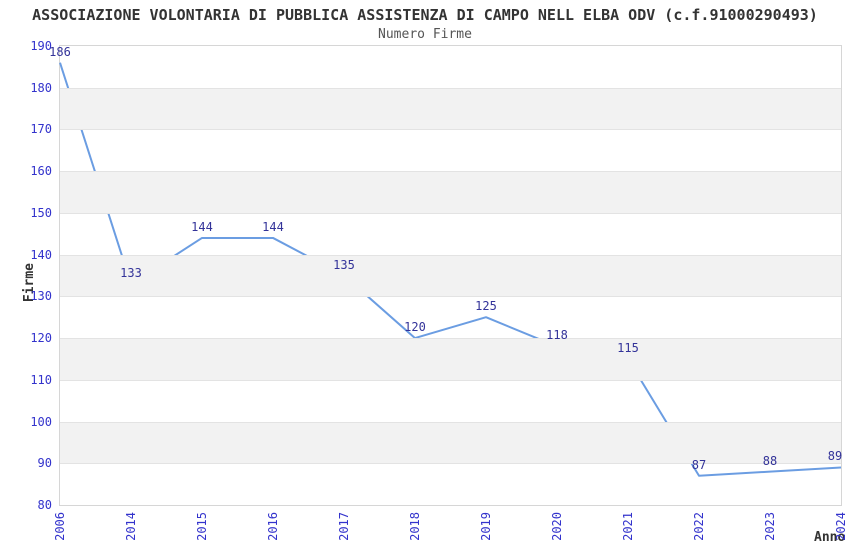  I want to click on x-tick-label: 2018, so click(415, 526).